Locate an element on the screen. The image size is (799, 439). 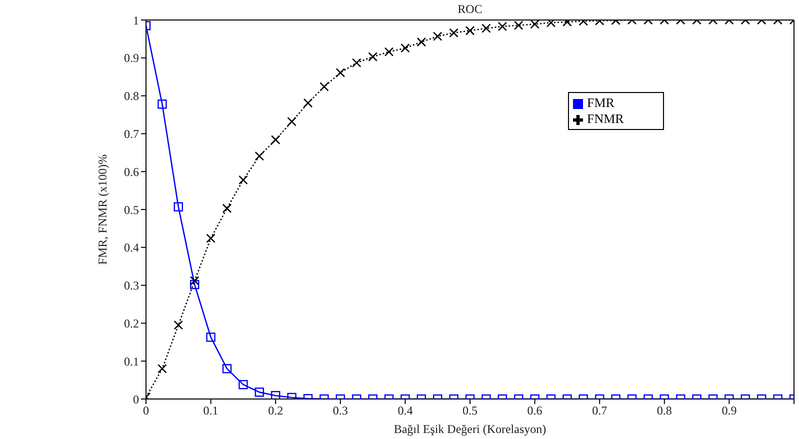
x-tick-label: 0.5 is located at coordinates (470, 411).